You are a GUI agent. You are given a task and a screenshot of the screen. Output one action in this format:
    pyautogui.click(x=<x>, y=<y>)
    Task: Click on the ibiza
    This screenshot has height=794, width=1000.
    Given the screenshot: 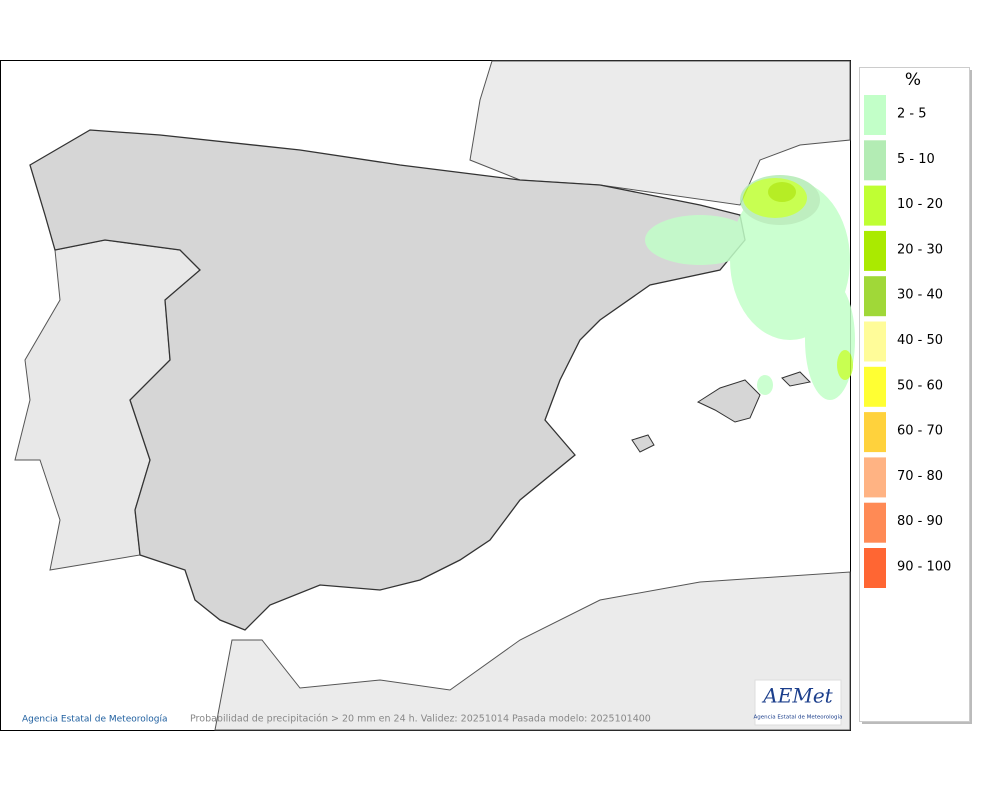 What is the action you would take?
    pyautogui.click(x=643, y=443)
    